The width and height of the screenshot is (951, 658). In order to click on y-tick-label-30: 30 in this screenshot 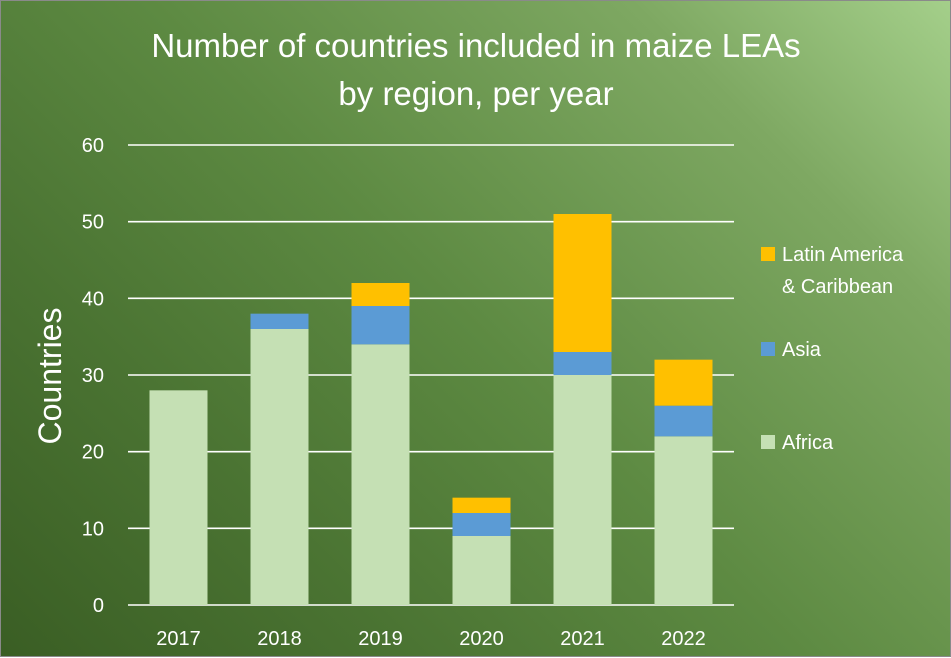, I will do `click(93, 376)`.